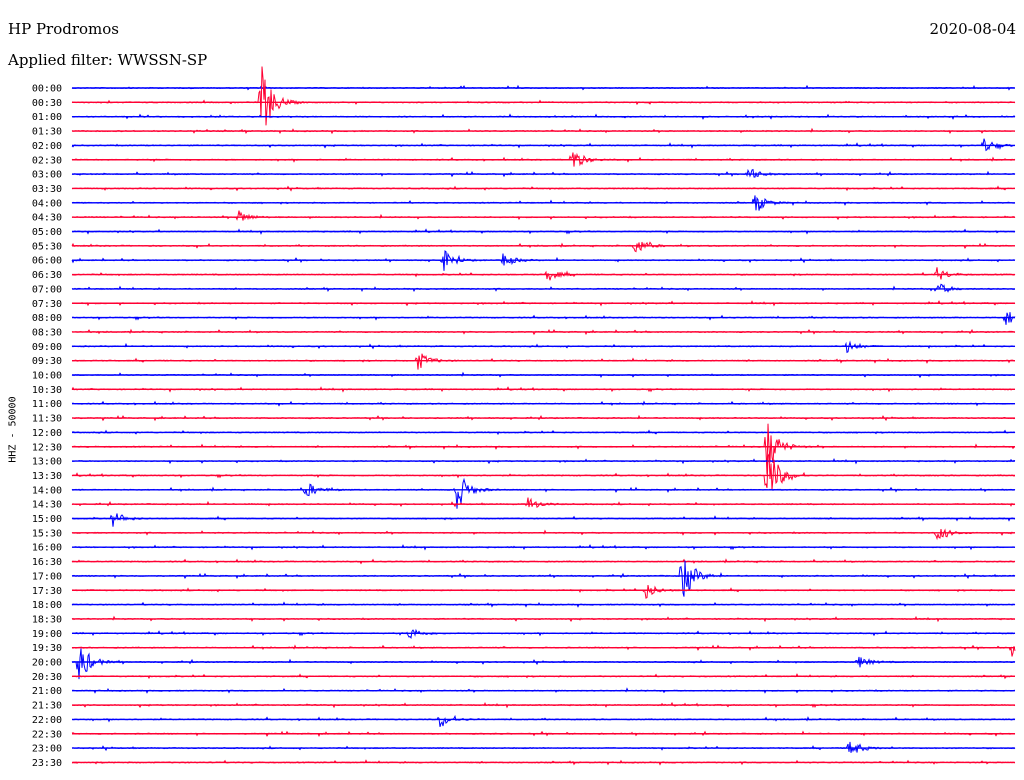 This screenshot has width=1024, height=780. I want to click on row-label-2330: 23:30, so click(47, 763).